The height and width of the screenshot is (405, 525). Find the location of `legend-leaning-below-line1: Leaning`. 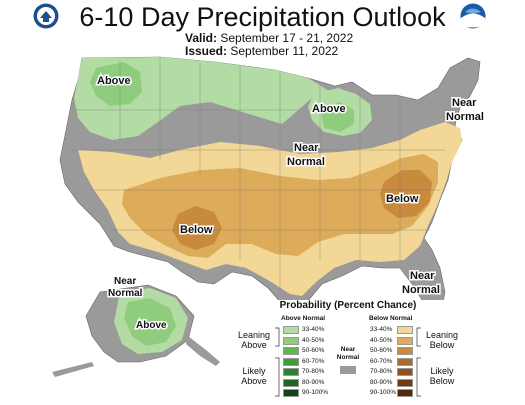

legend-leaning-below-line1: Leaning is located at coordinates (442, 335).